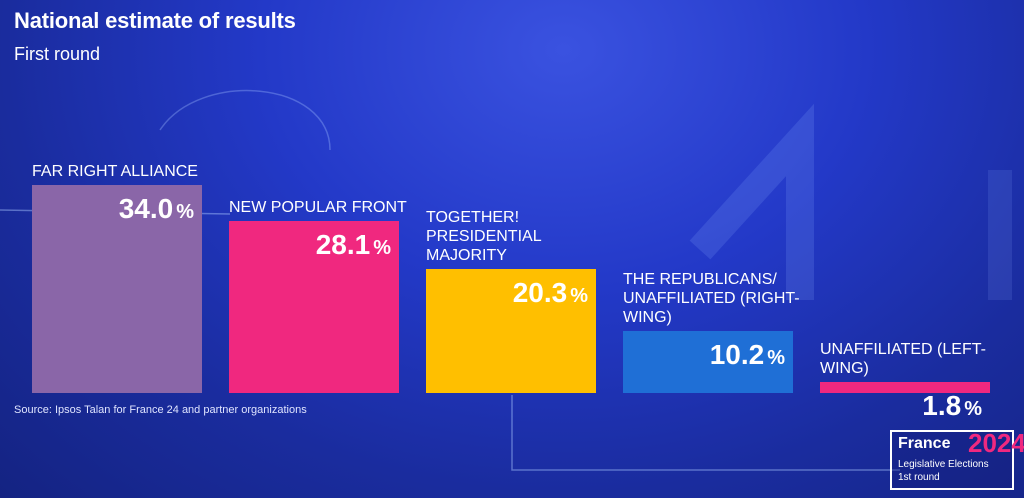 The width and height of the screenshot is (1024, 498). Describe the element at coordinates (704, 355) in the screenshot. I see `bar-value-label: 10.2%` at that location.